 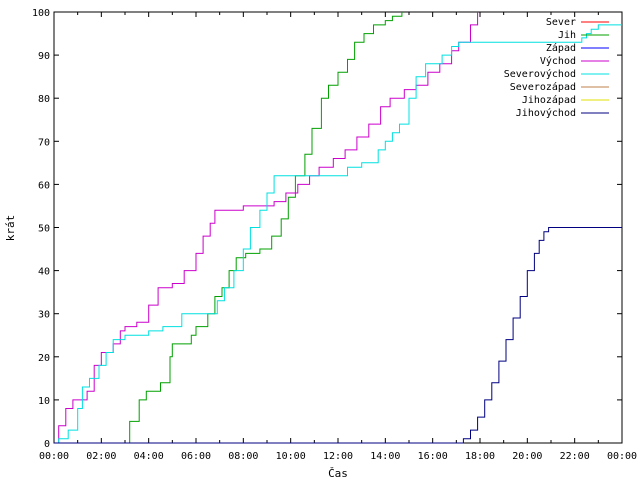 What do you see at coordinates (527, 456) in the screenshot?
I see `x-tick-label: 20:00` at bounding box center [527, 456].